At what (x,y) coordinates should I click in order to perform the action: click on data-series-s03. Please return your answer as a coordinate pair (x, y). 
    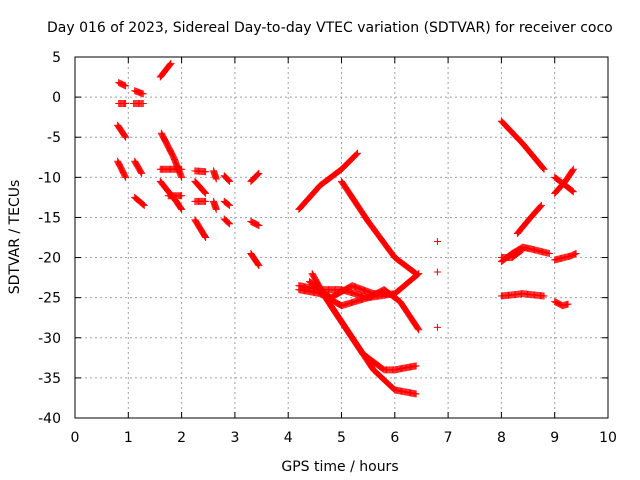
    Looking at the image, I should click on (122, 131).